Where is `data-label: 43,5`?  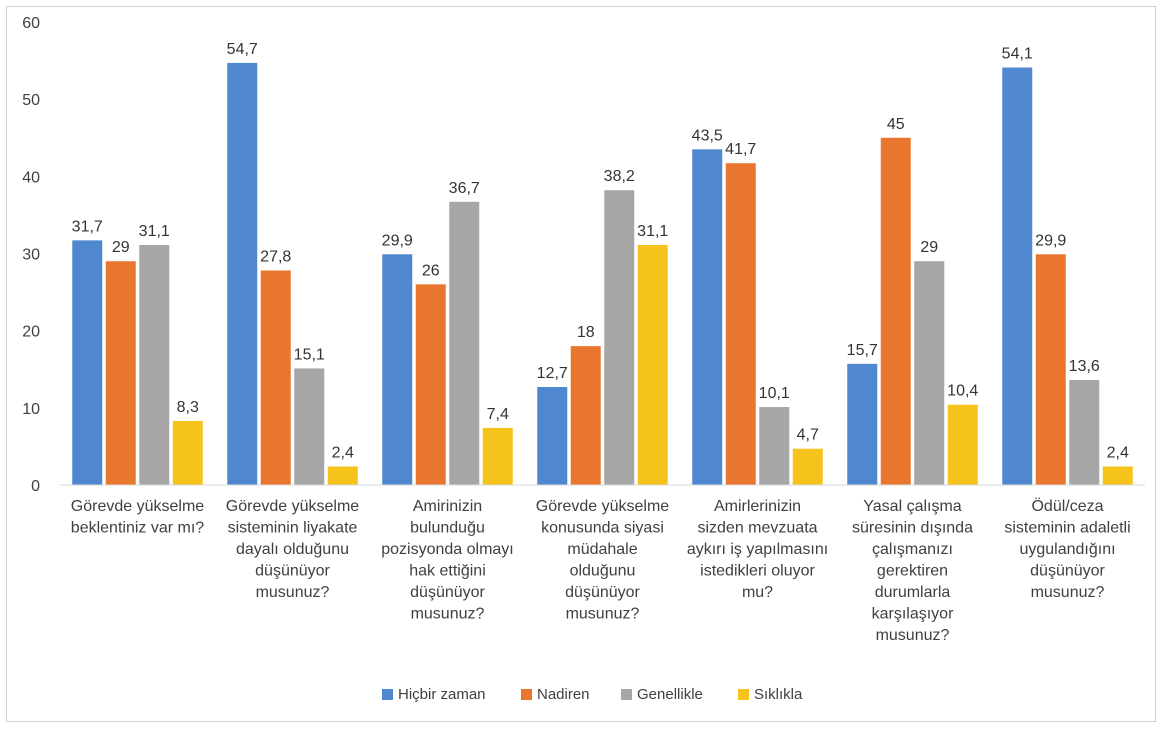 data-label: 43,5 is located at coordinates (707, 135).